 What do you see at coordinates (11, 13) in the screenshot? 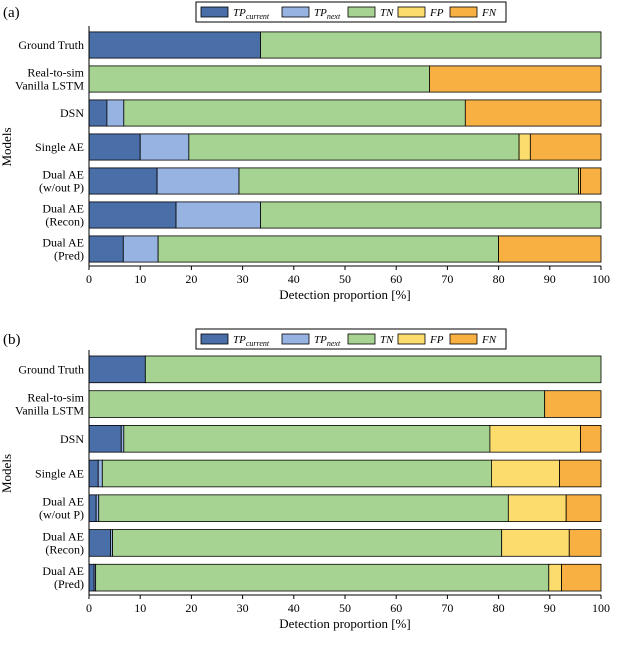
I see `panel-label: (a)` at bounding box center [11, 13].